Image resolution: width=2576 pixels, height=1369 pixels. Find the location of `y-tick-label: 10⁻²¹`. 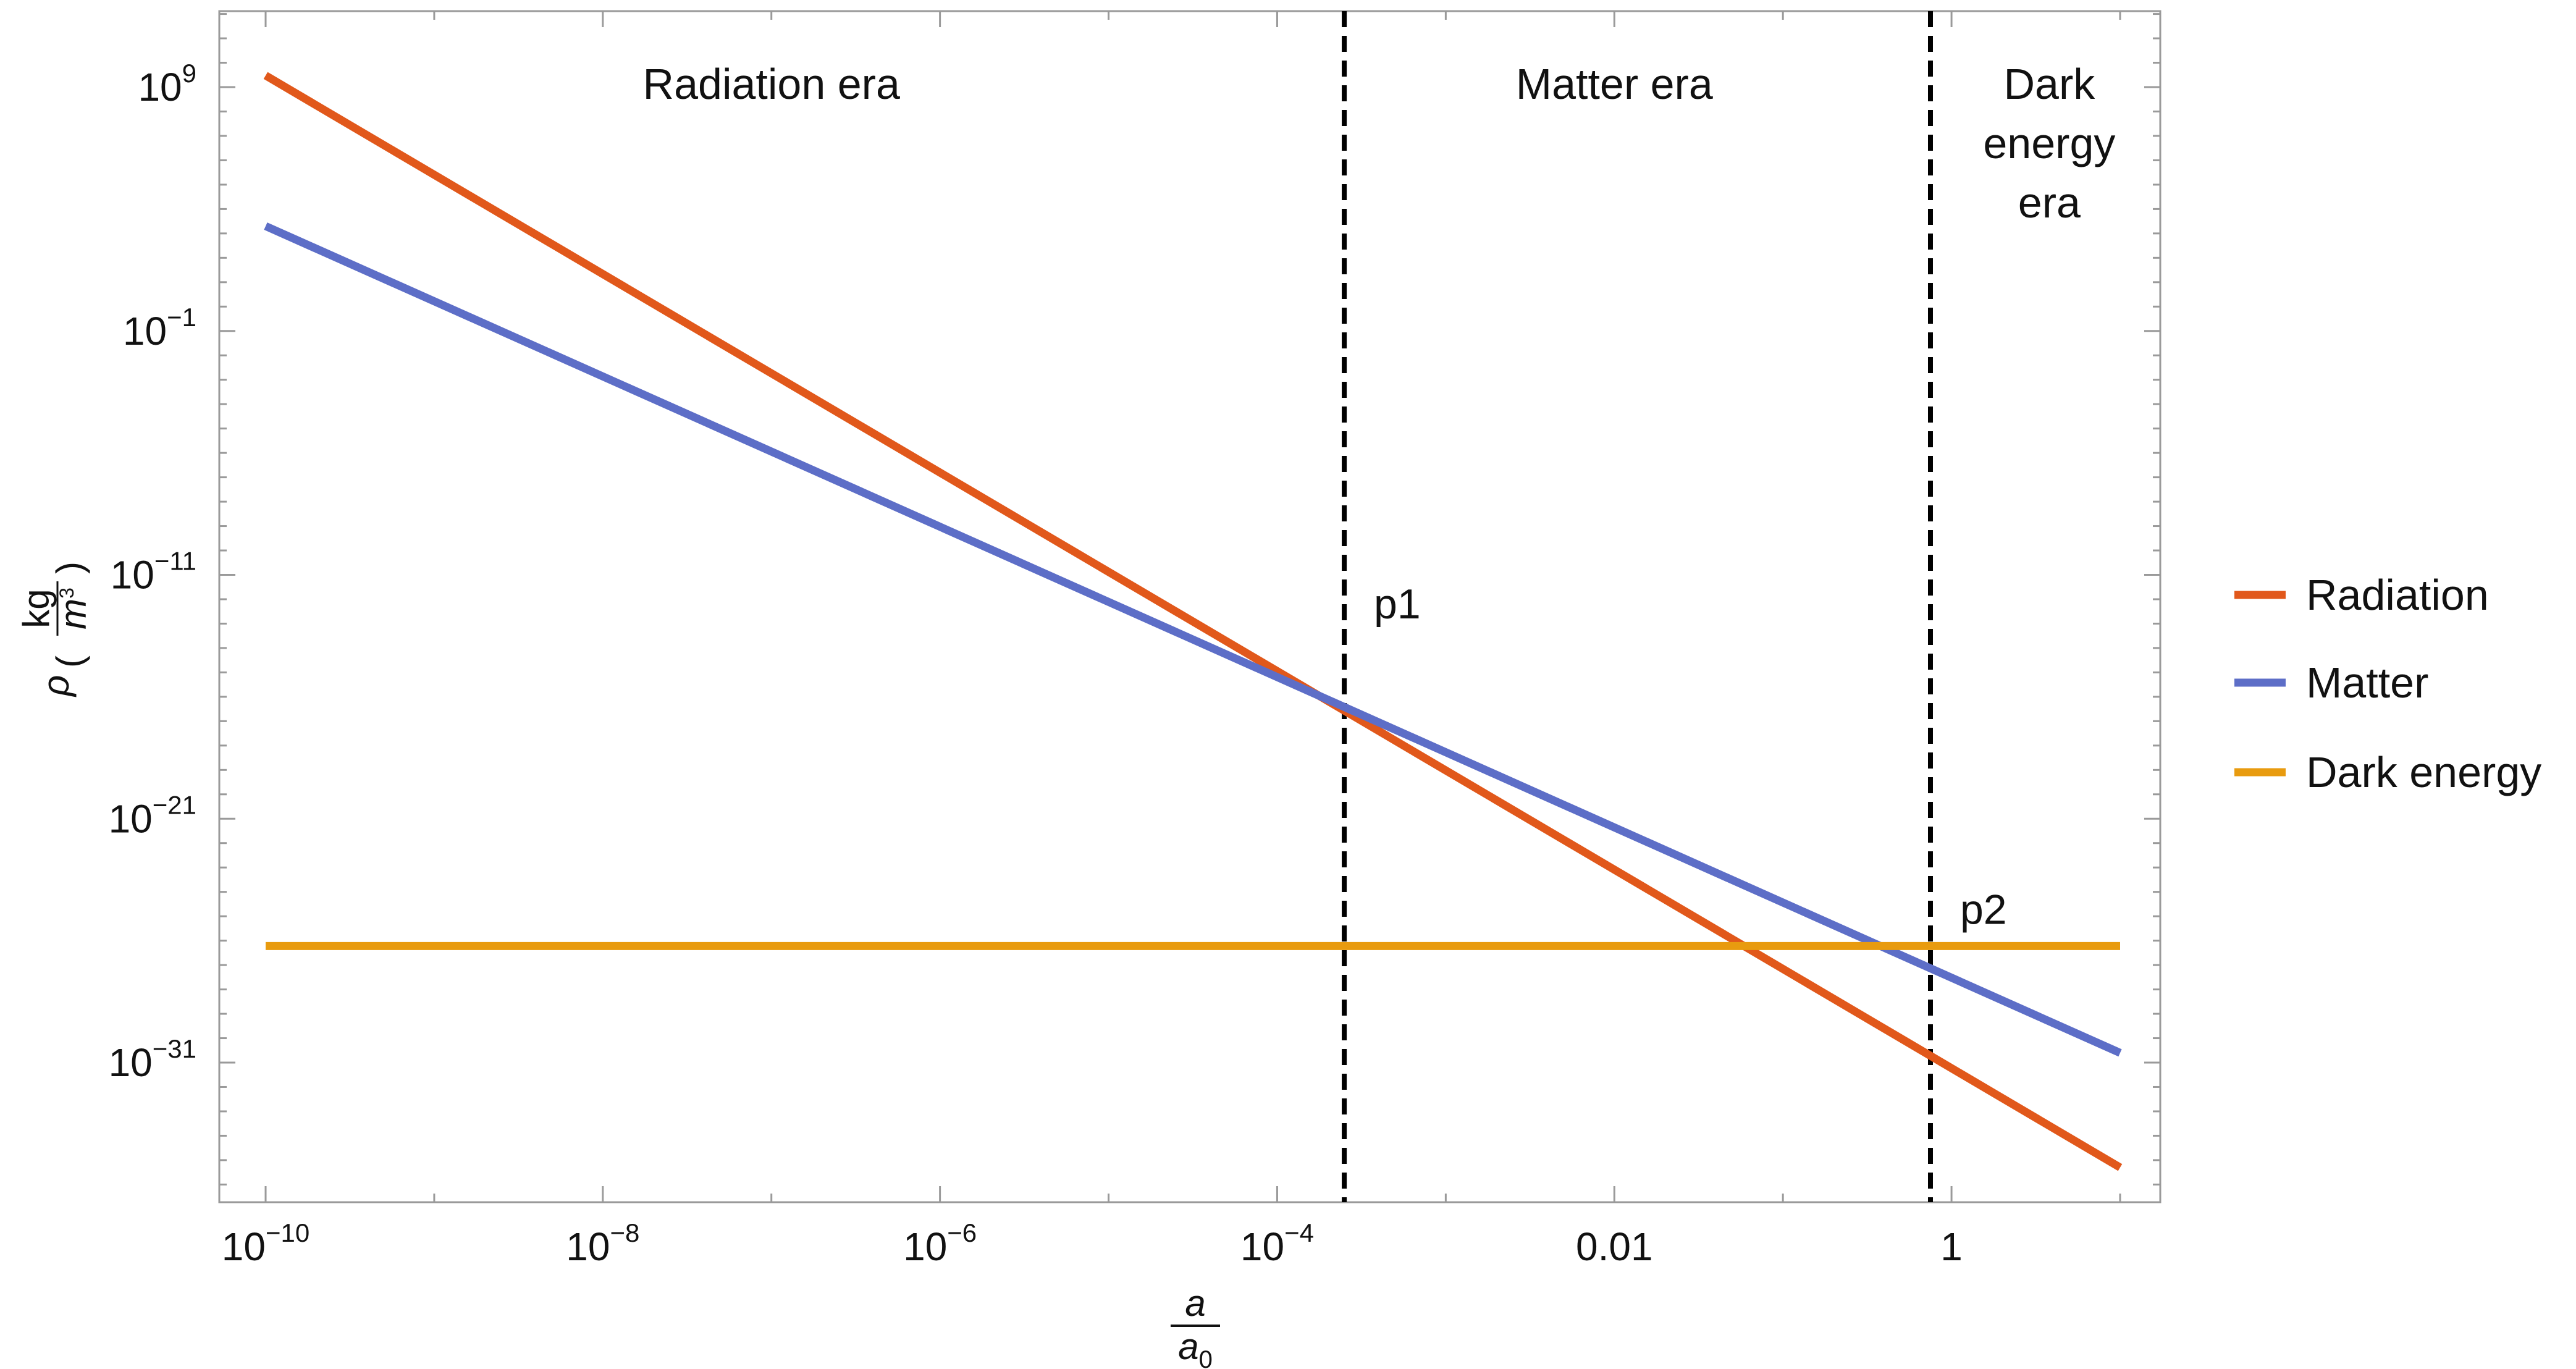

y-tick-label: 10⁻²¹ is located at coordinates (152, 815).